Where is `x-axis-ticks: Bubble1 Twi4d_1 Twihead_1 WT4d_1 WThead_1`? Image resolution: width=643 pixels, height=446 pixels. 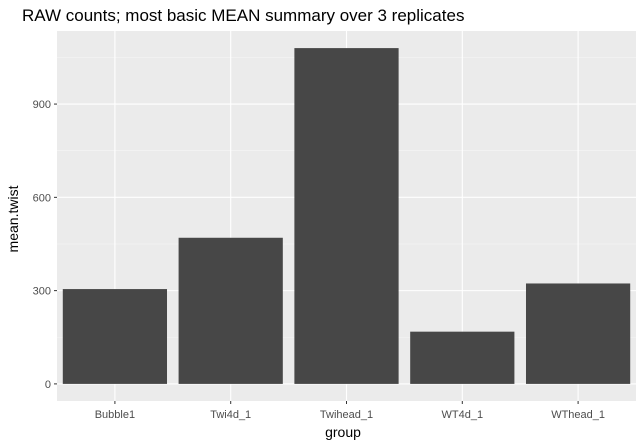 x-axis-ticks: Bubble1 Twi4d_1 Twihead_1 WT4d_1 WThead_1 is located at coordinates (350, 411).